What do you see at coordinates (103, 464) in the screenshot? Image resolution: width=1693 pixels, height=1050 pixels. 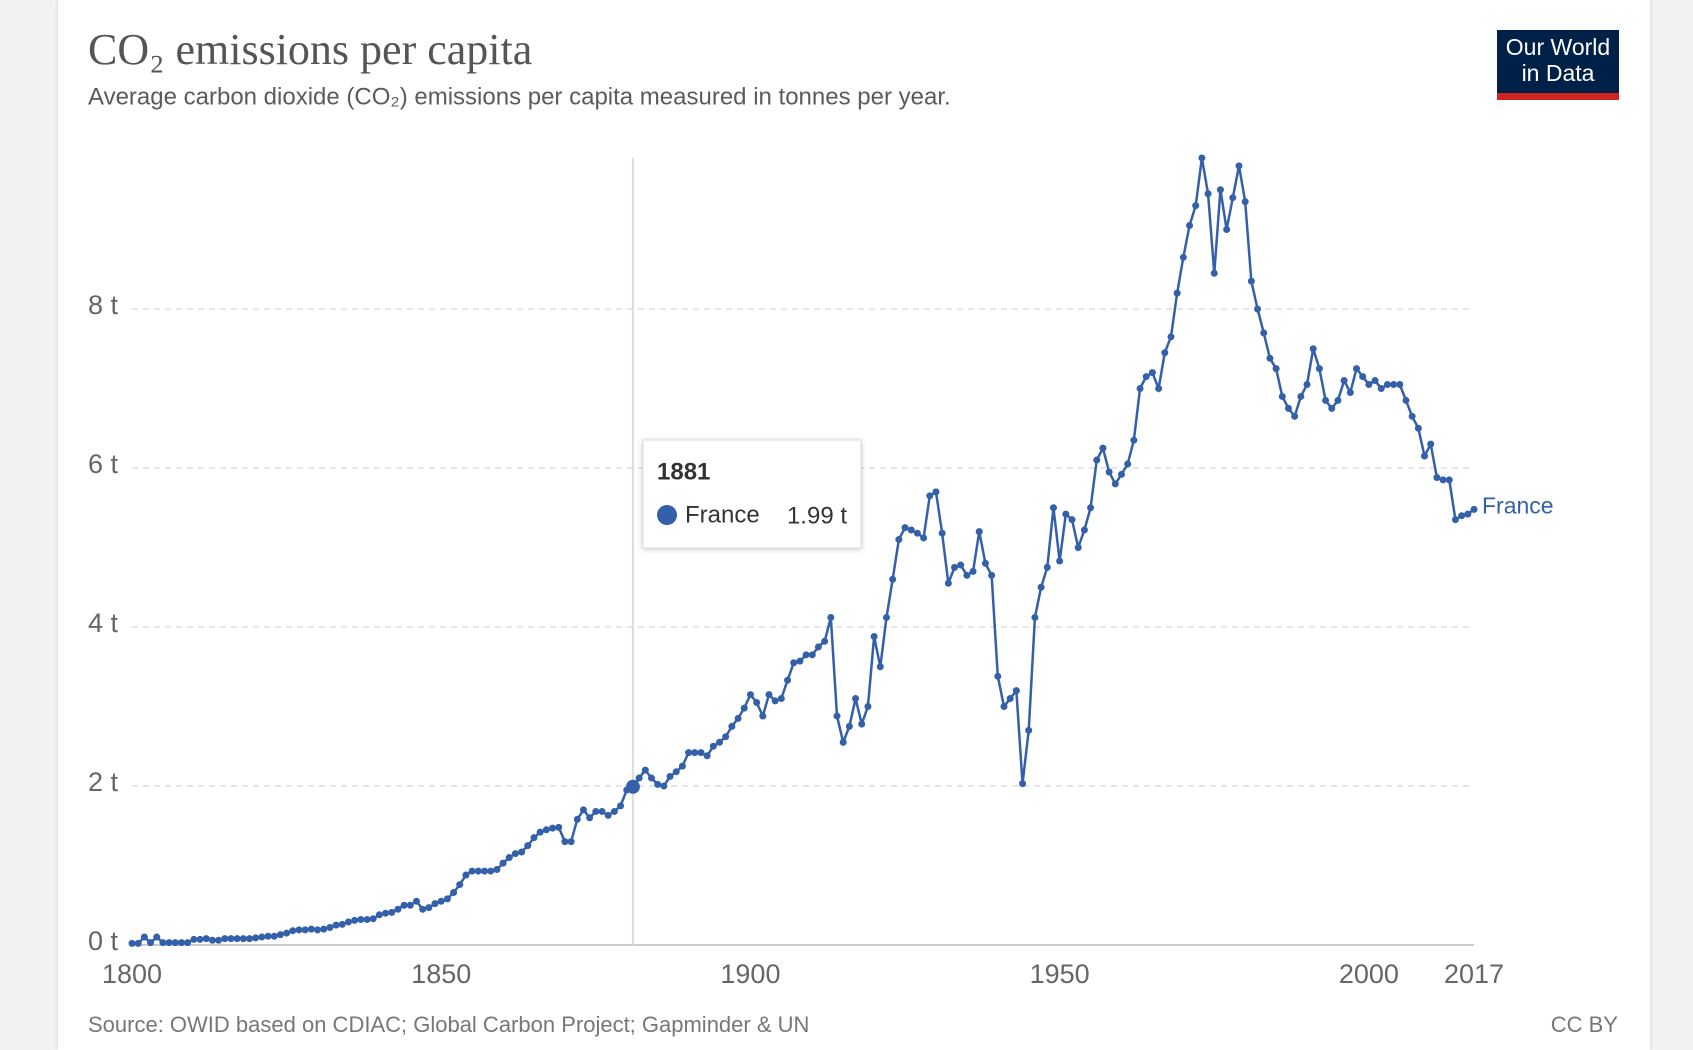 I see `y-tick-label: 6 t` at bounding box center [103, 464].